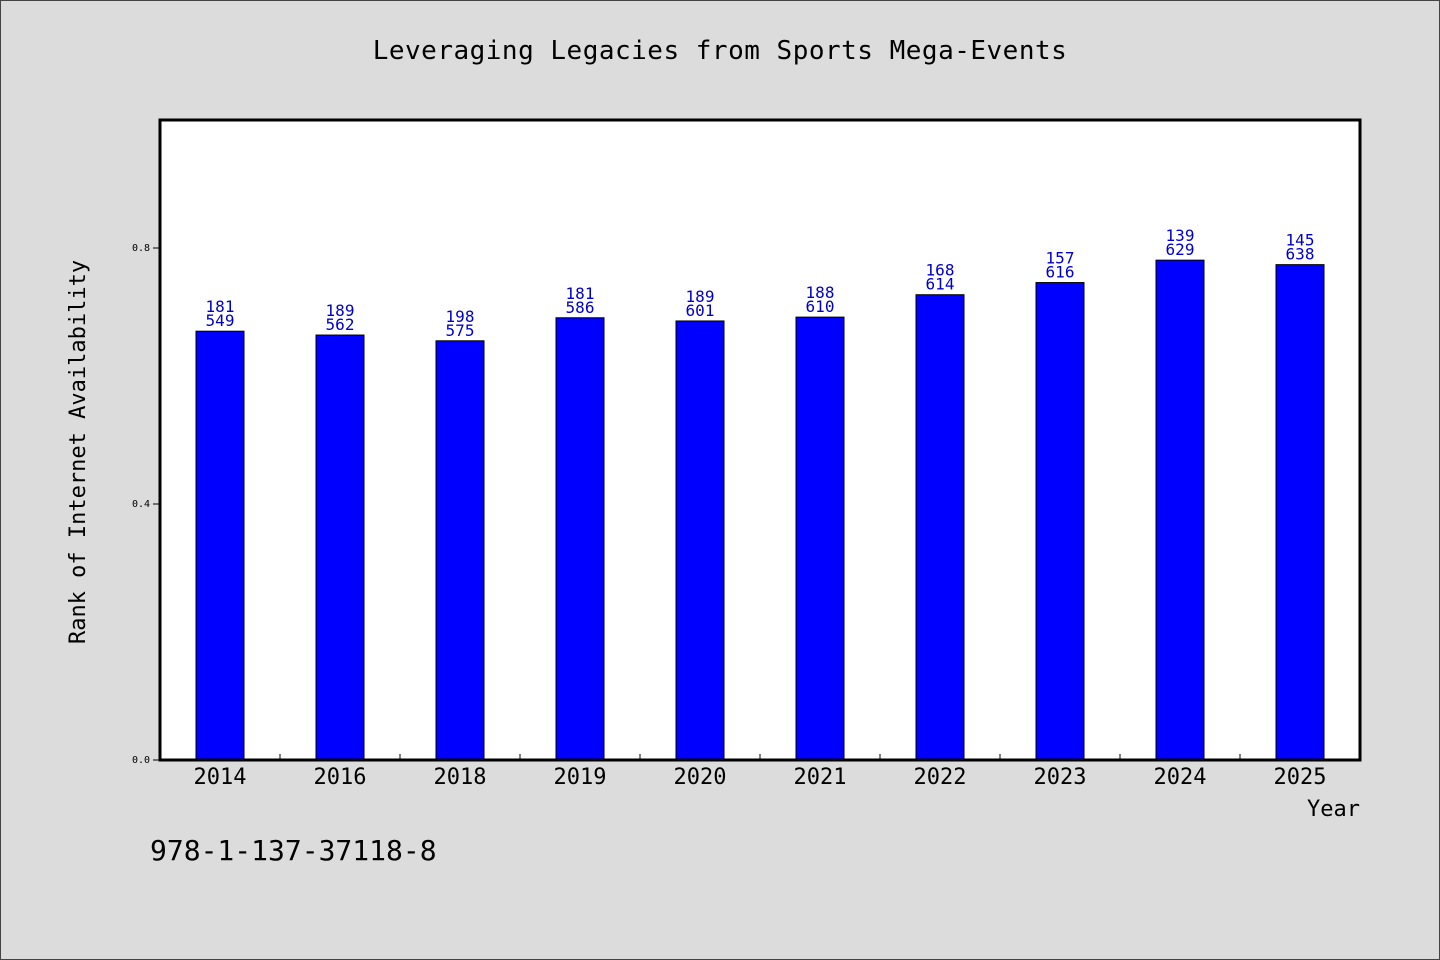 The height and width of the screenshot is (960, 1440). What do you see at coordinates (1300, 240) in the screenshot?
I see `bar-label-top: 145` at bounding box center [1300, 240].